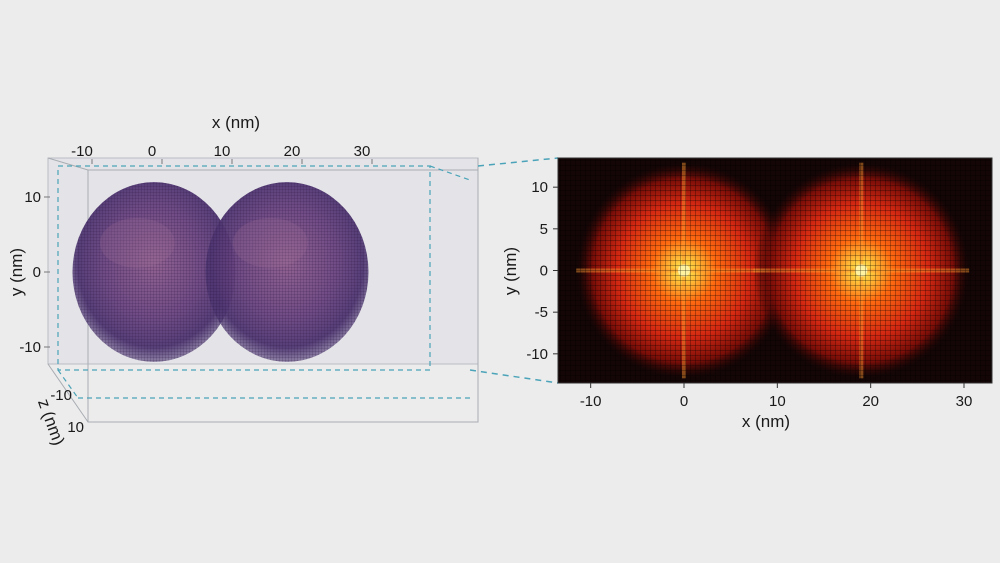  What do you see at coordinates (270, 242) in the screenshot?
I see `particle-2-highlight` at bounding box center [270, 242].